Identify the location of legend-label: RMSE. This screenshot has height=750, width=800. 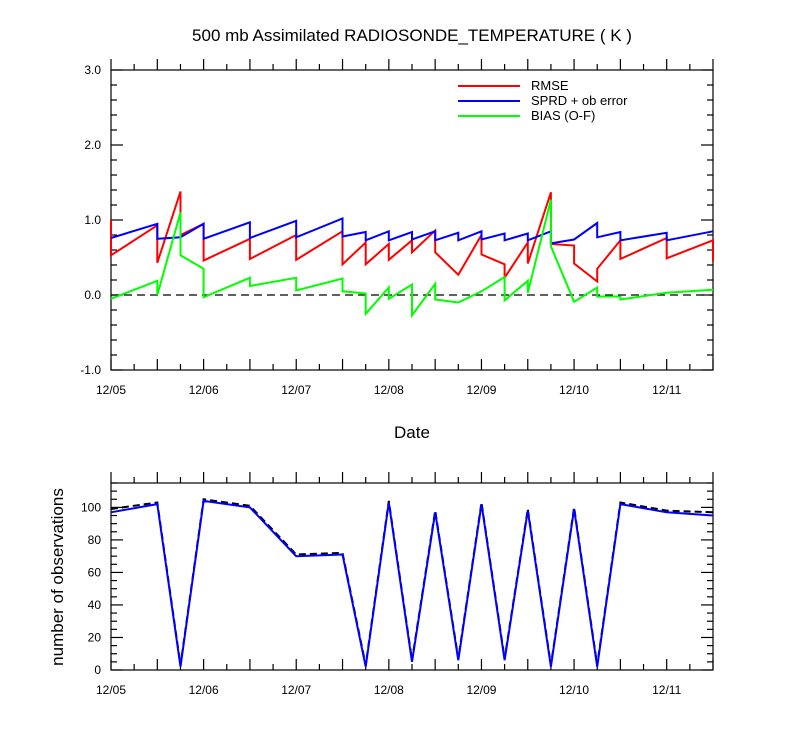
(550, 85).